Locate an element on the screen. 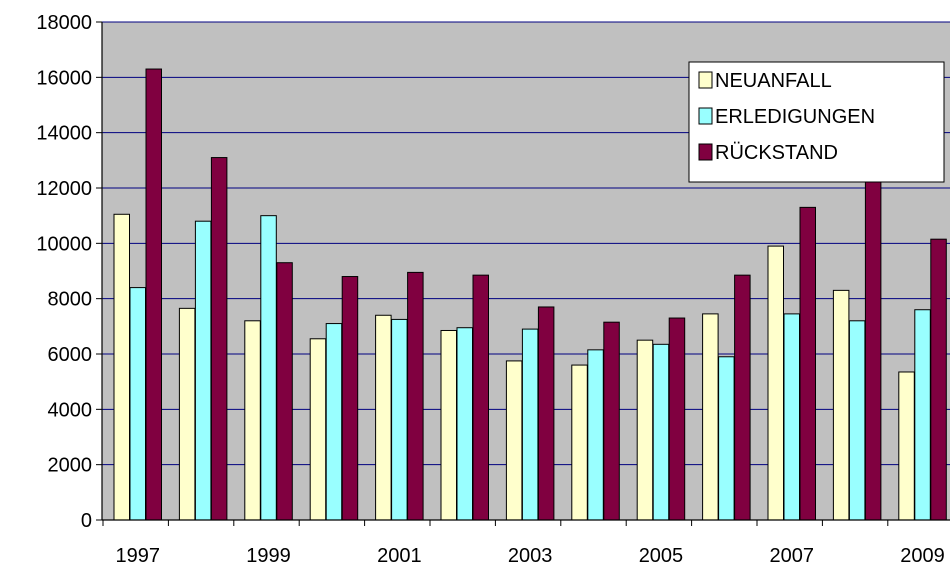 This screenshot has width=950, height=569. legend-label-rückstand: RÜCKSTAND is located at coordinates (776, 153).